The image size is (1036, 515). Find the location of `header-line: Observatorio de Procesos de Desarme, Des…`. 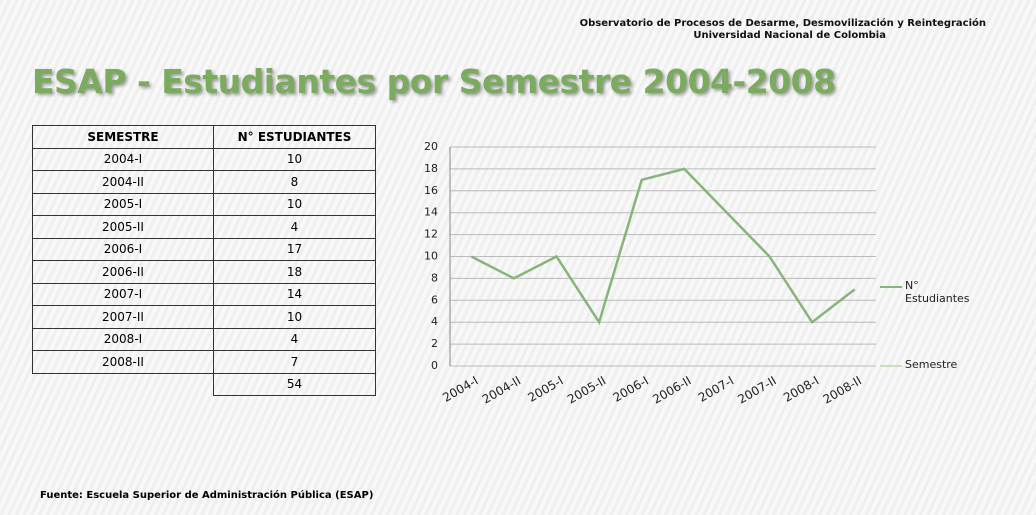

header-line: Observatorio de Procesos de Desarme, Des… is located at coordinates (782, 23).